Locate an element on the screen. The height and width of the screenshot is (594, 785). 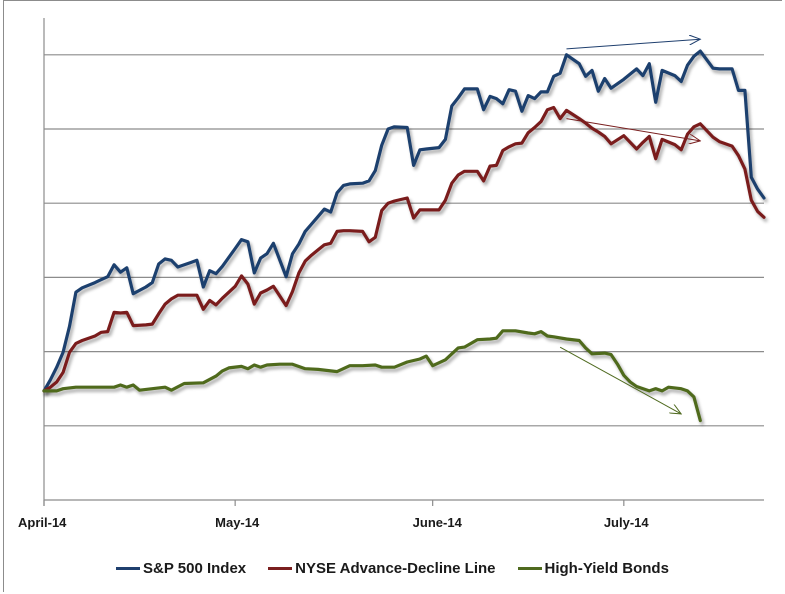
series-line-high-yield-bonds is located at coordinates (372, 376).